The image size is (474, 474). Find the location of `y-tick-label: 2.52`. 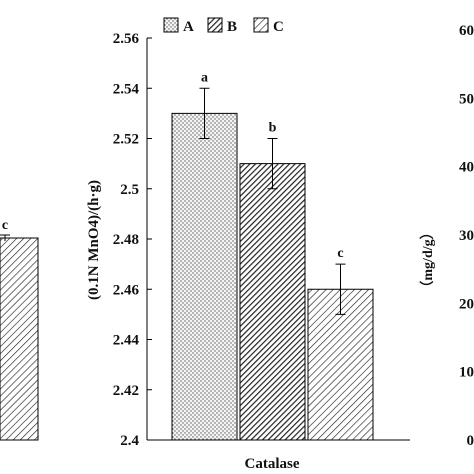

y-tick-label: 2.52 is located at coordinates (126, 140).